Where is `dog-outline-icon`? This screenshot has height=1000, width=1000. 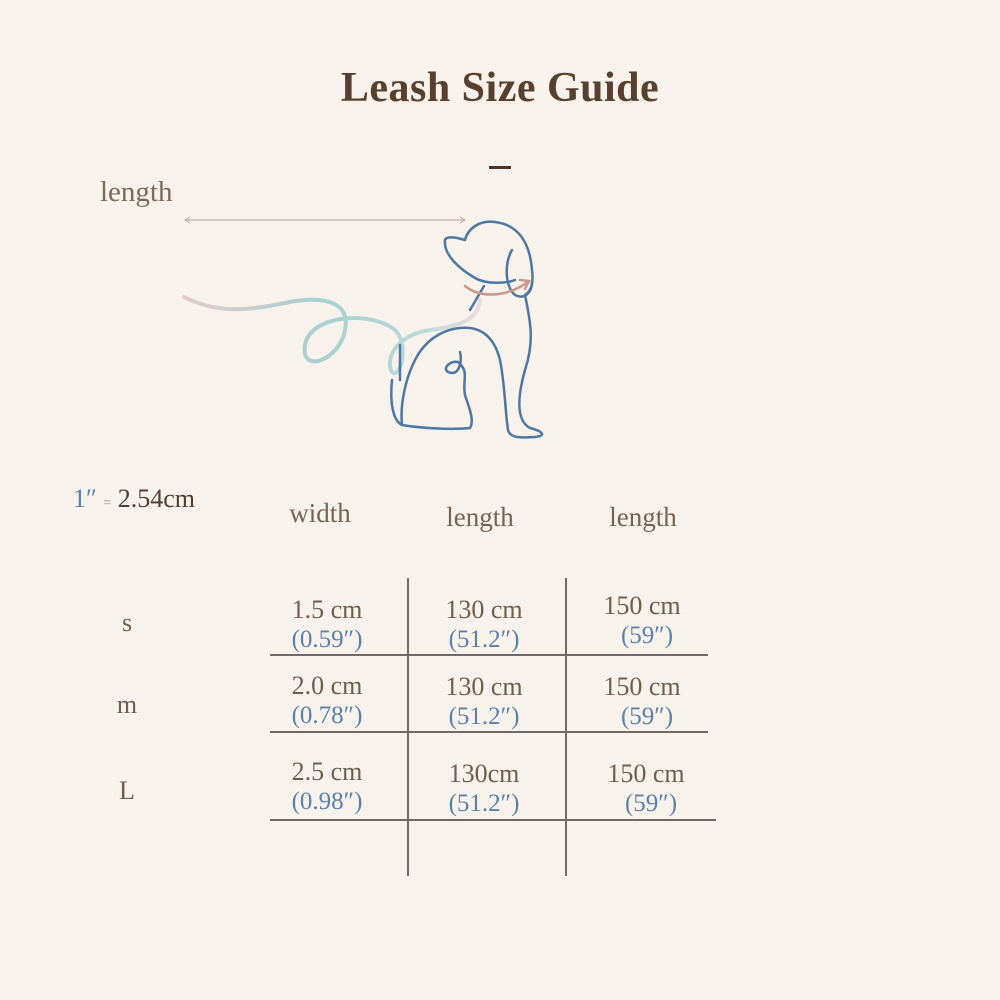 dog-outline-icon is located at coordinates (467, 329).